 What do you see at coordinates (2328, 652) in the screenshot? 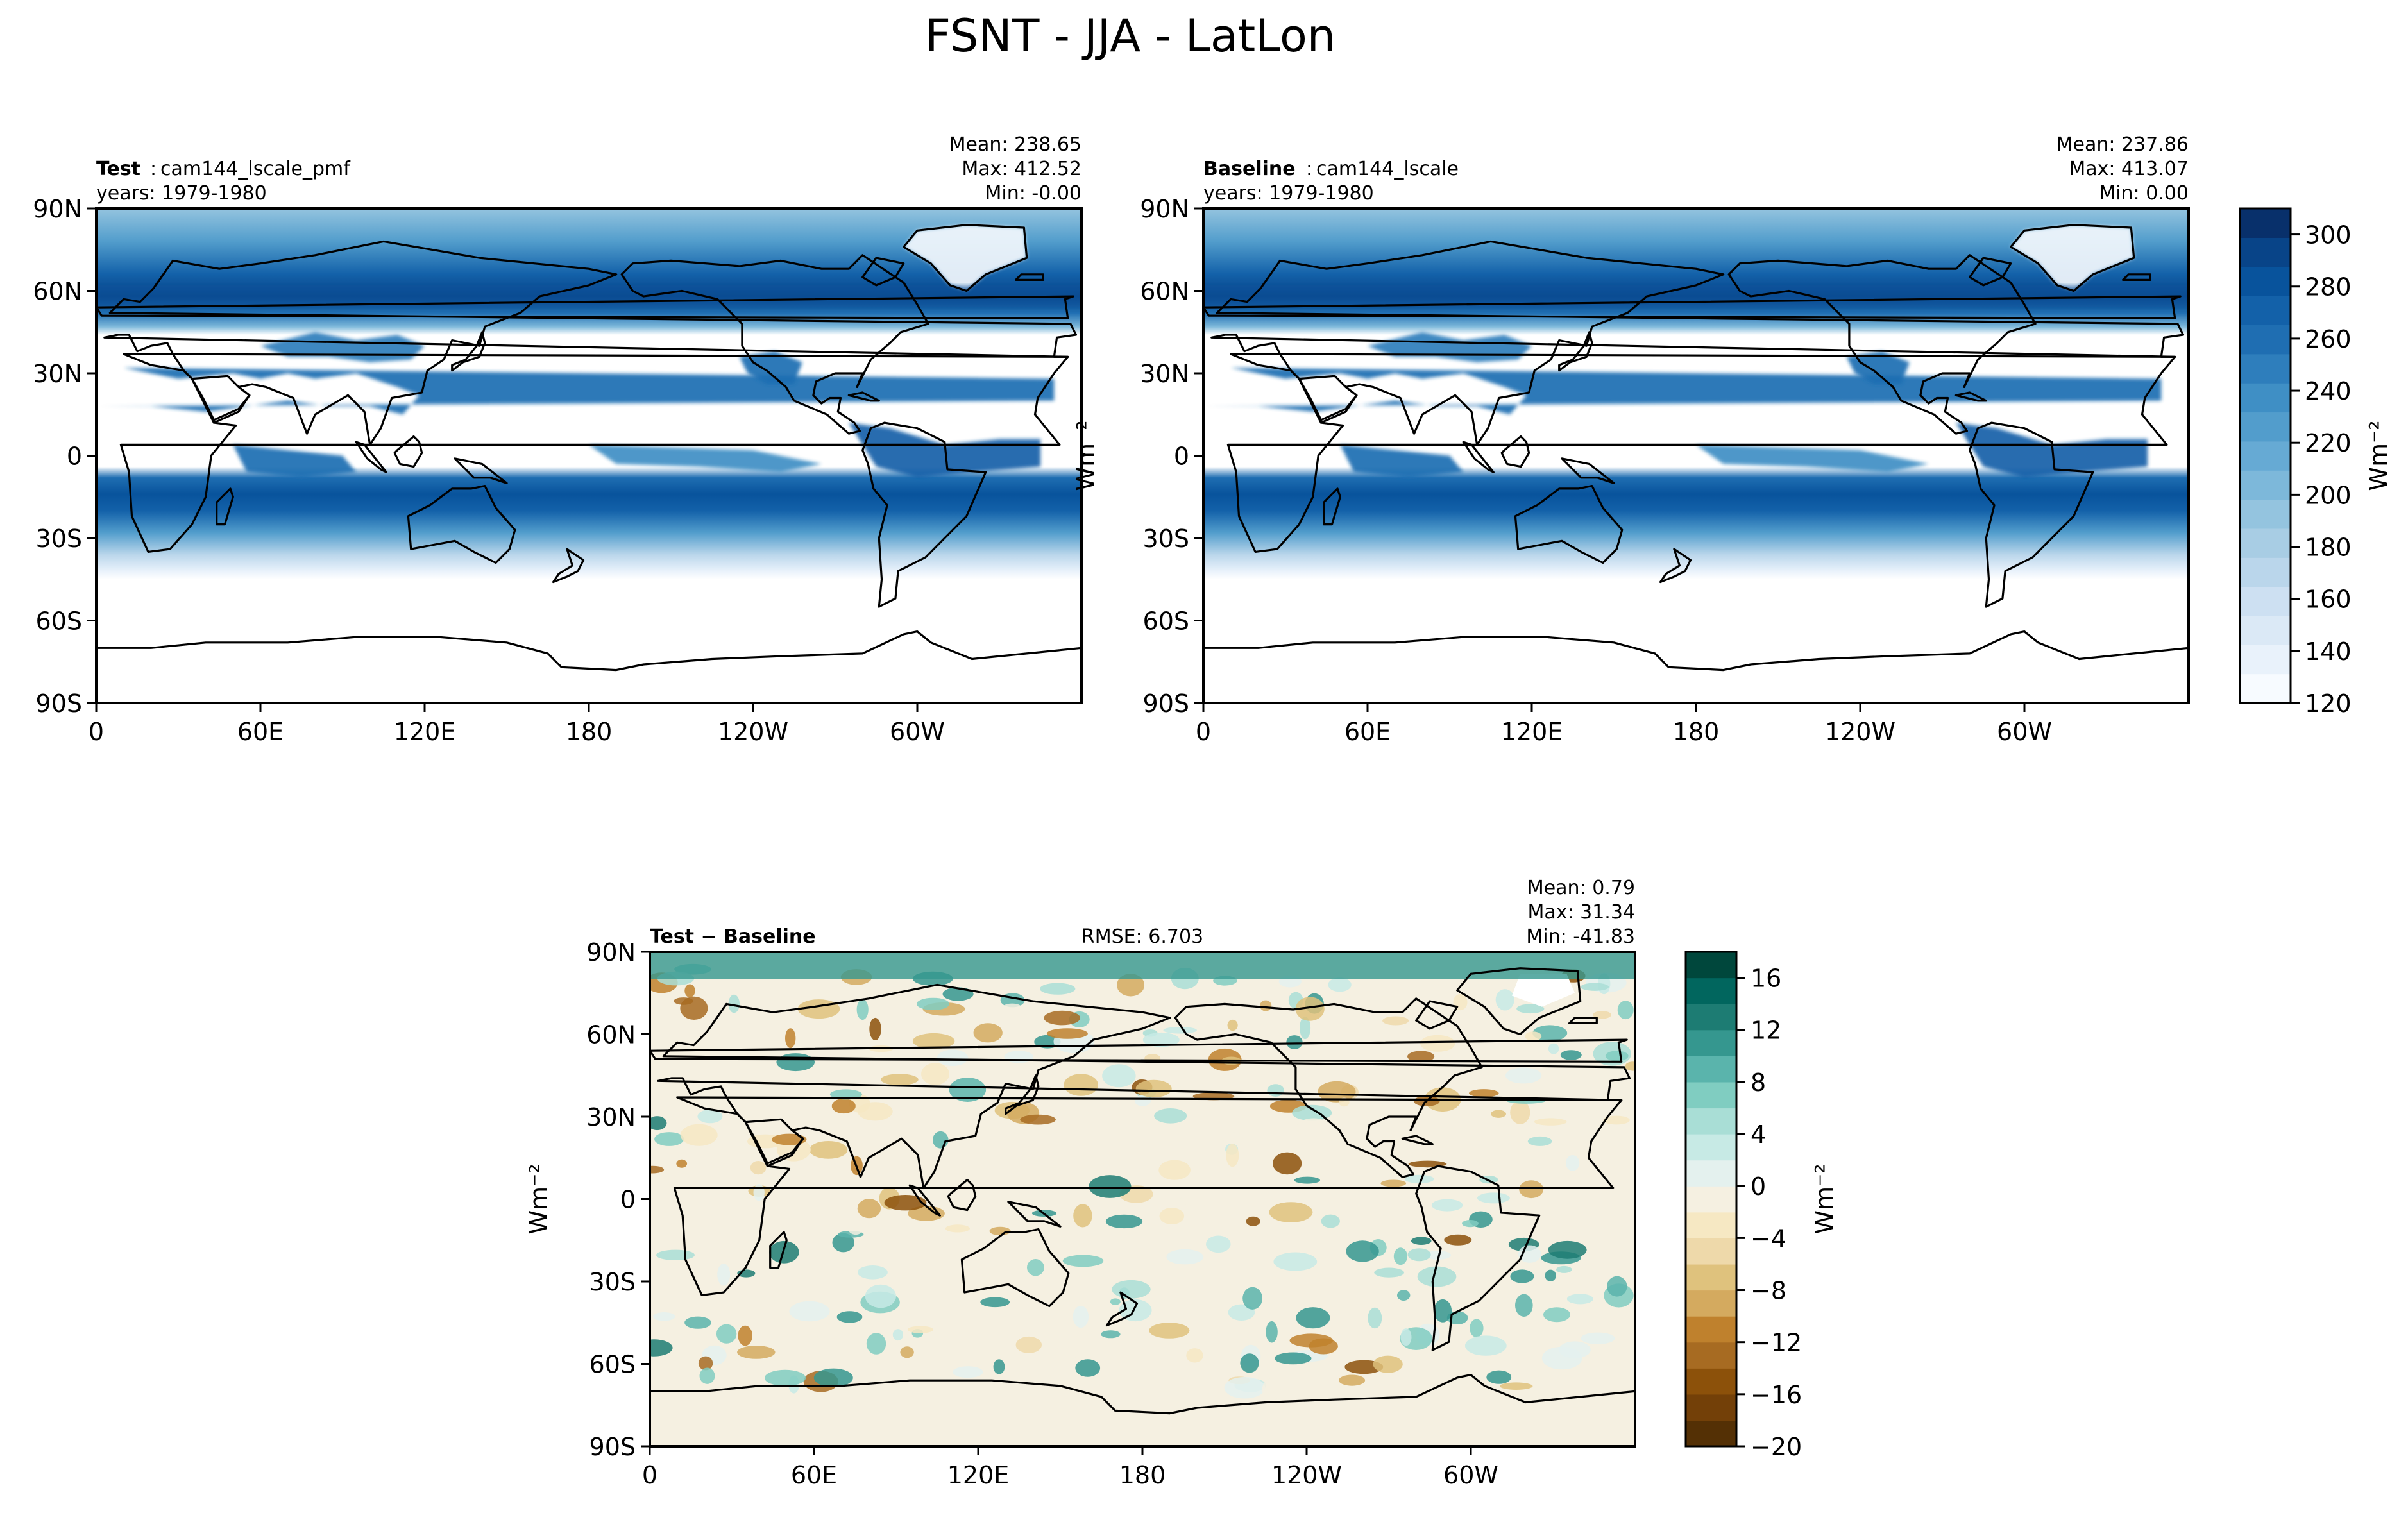
I see `colorbar-tick-label: 140` at bounding box center [2328, 652].